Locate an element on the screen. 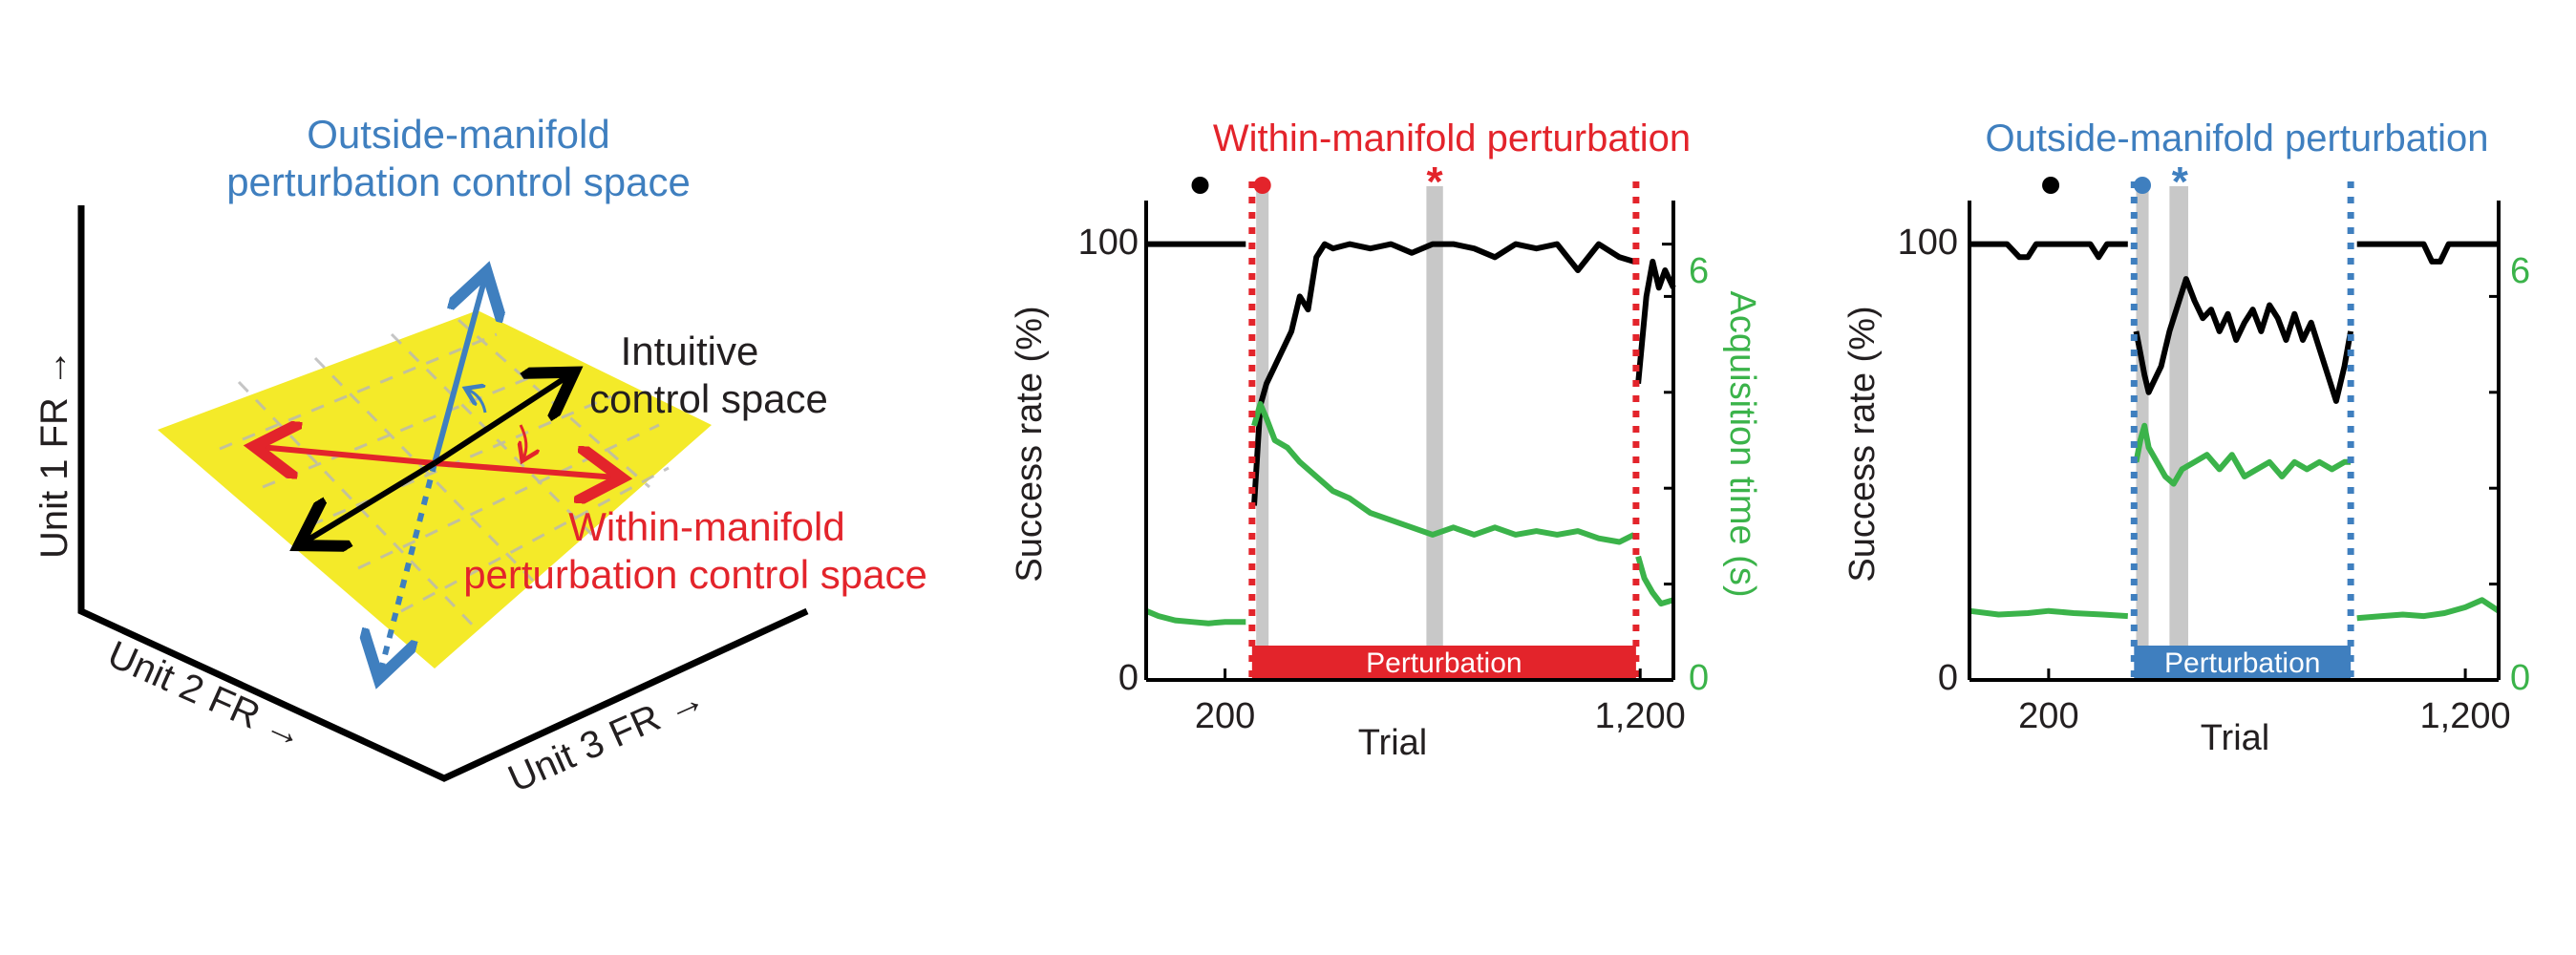  within-manifold-arrow-right is located at coordinates (525, 470).